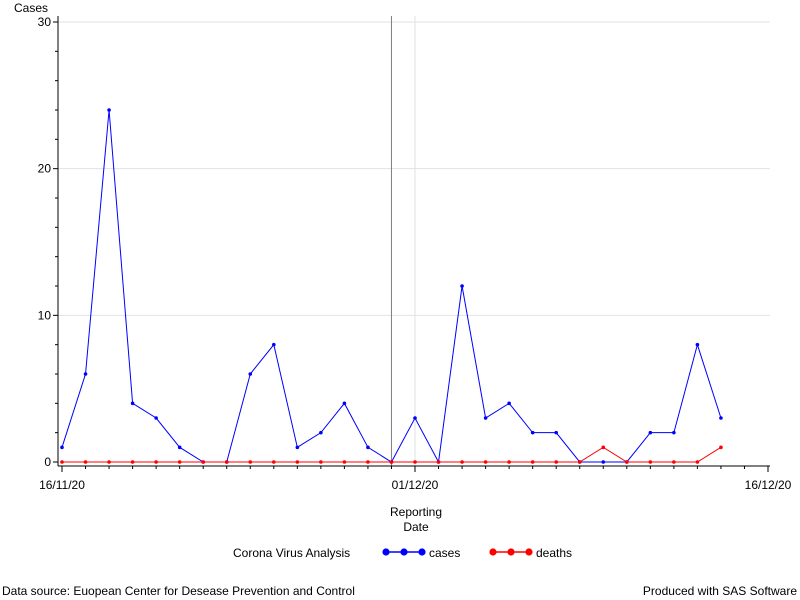 This screenshot has width=800, height=600. What do you see at coordinates (62, 485) in the screenshot?
I see `x-tick-label-0: 16/11/20` at bounding box center [62, 485].